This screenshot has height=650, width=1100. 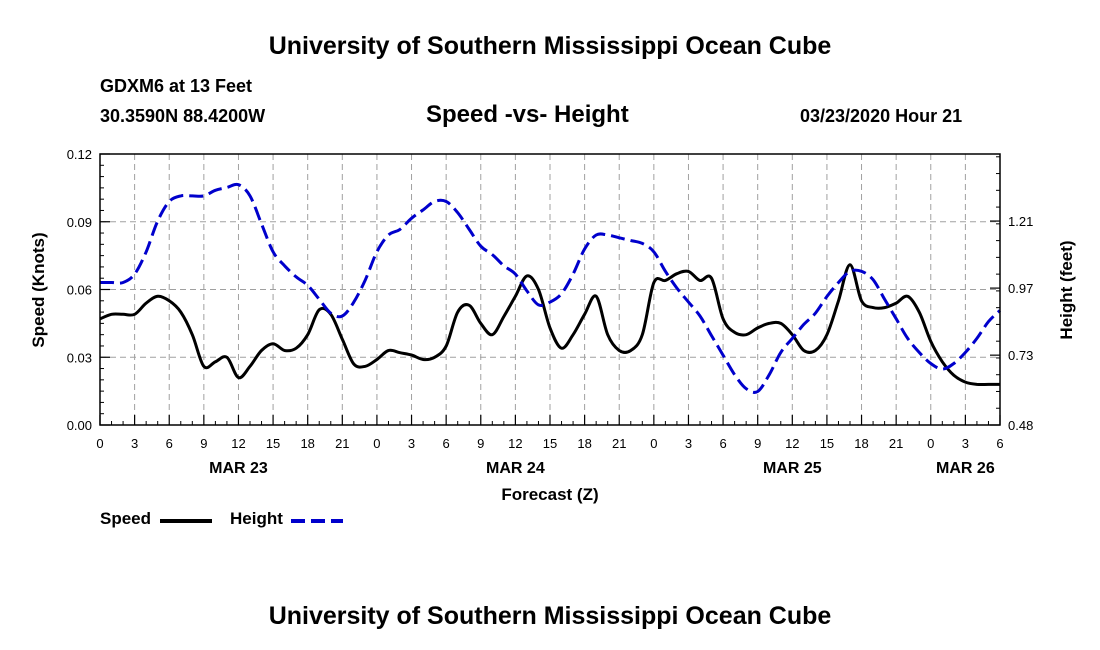 I want to click on date-label: MAR 23, so click(x=238, y=468).